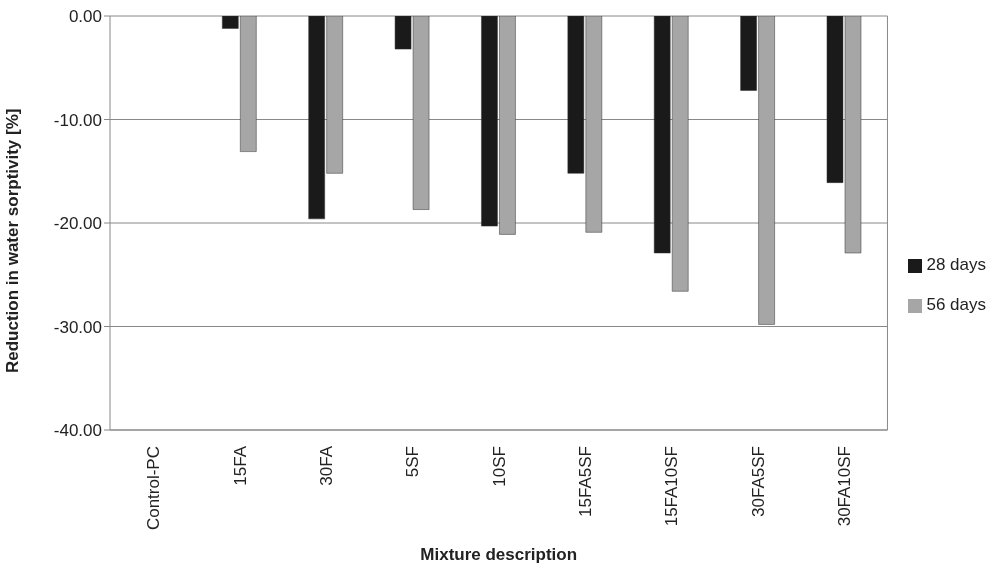 Image resolution: width=1006 pixels, height=570 pixels. I want to click on legend-label: 56 days, so click(956, 304).